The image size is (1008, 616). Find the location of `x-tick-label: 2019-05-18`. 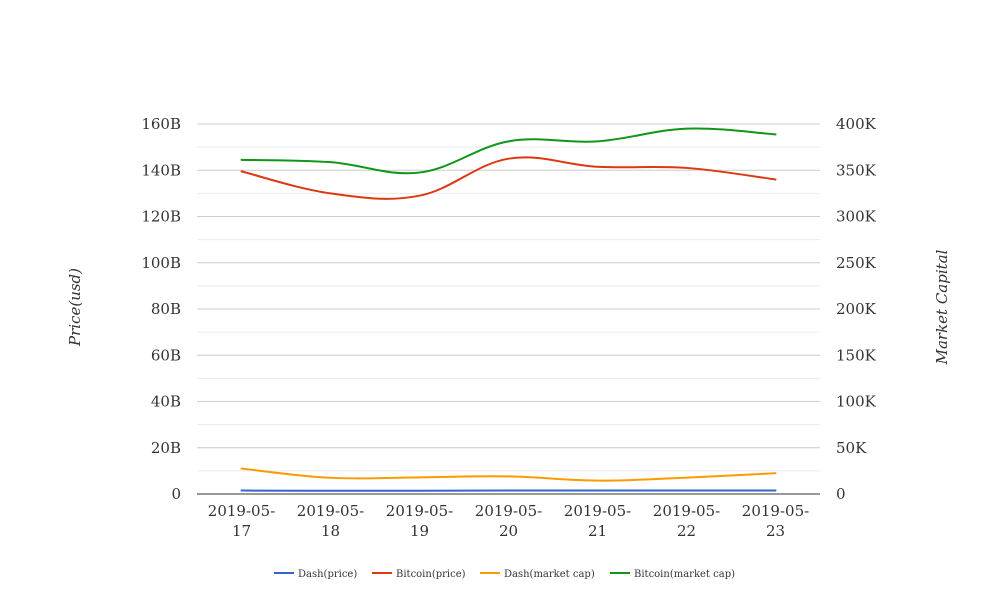

x-tick-label: 2019-05-18 is located at coordinates (330, 521).